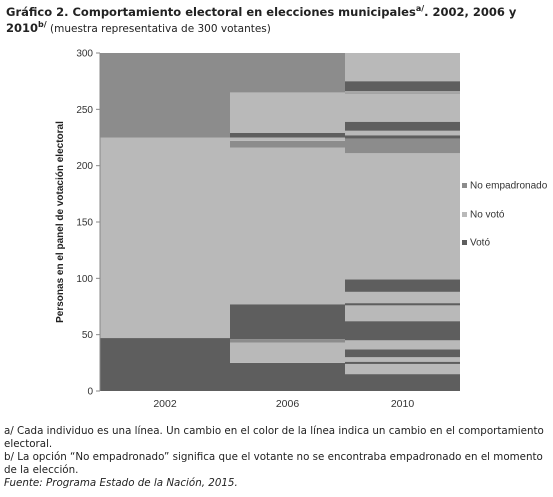 The width and height of the screenshot is (553, 497). I want to click on x-tick-label-2006: 2006, so click(288, 404).